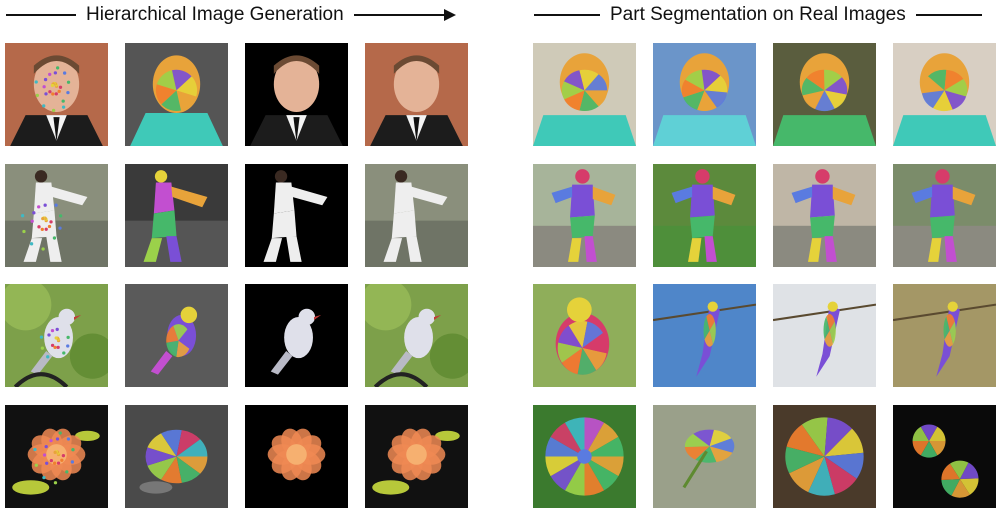 Image resolution: width=1000 pixels, height=513 pixels. What do you see at coordinates (398, 15) in the screenshot?
I see `header-arrow-shaft` at bounding box center [398, 15].